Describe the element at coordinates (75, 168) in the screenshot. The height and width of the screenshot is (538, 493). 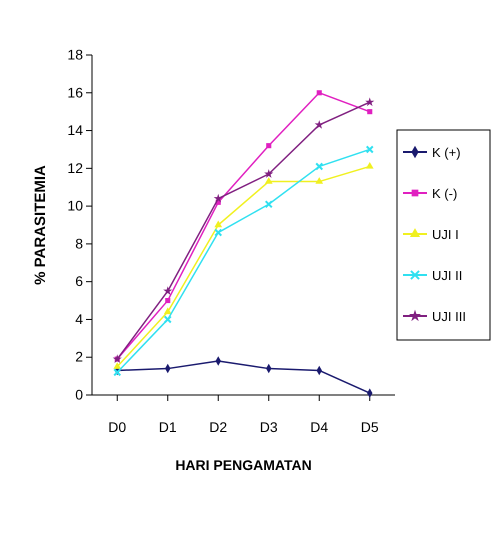
I see `y-tick-label: 12` at that location.